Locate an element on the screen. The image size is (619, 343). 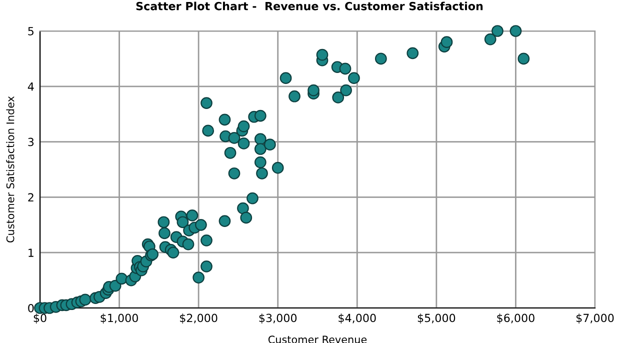
x-tick-label: $2,000 is located at coordinates (199, 319).